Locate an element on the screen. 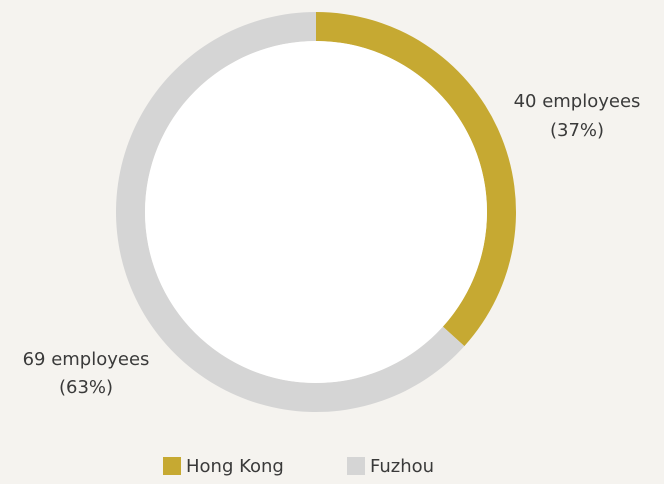  legend-label: Hong Kong is located at coordinates (235, 466).